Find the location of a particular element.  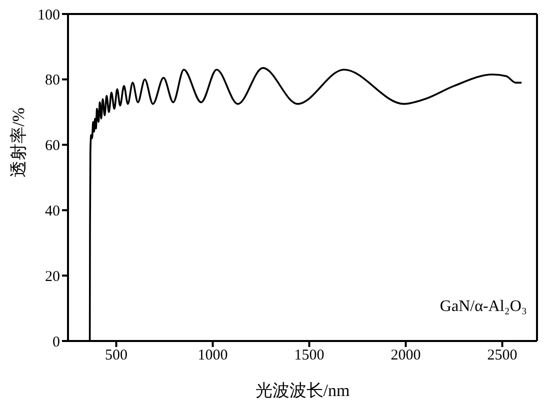

x-tick-label: 2000 is located at coordinates (405, 356).